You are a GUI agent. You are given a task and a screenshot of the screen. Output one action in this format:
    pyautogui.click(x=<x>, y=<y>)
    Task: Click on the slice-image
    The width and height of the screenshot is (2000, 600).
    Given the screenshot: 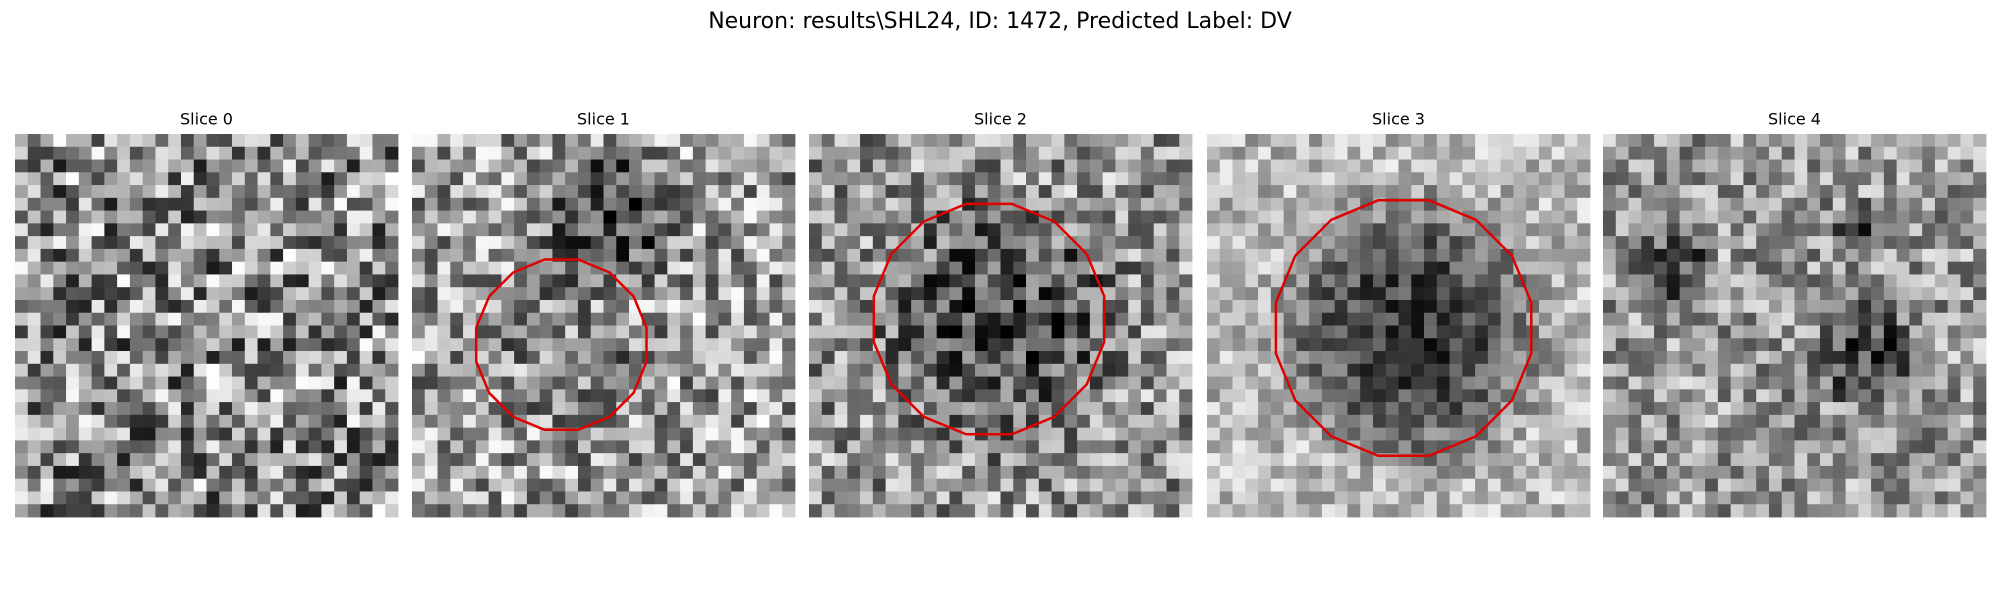 What is the action you would take?
    pyautogui.click(x=207, y=326)
    